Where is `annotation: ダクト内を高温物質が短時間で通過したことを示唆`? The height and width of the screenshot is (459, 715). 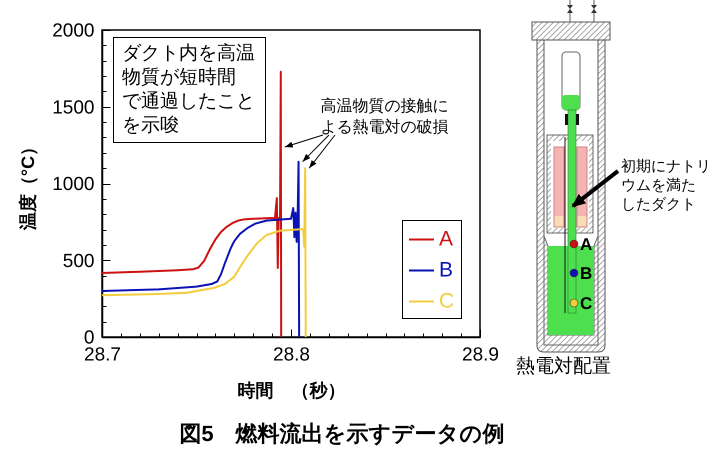 annotation: ダクト内を高温物質が短時間で通過したことを示唆 is located at coordinates (189, 90).